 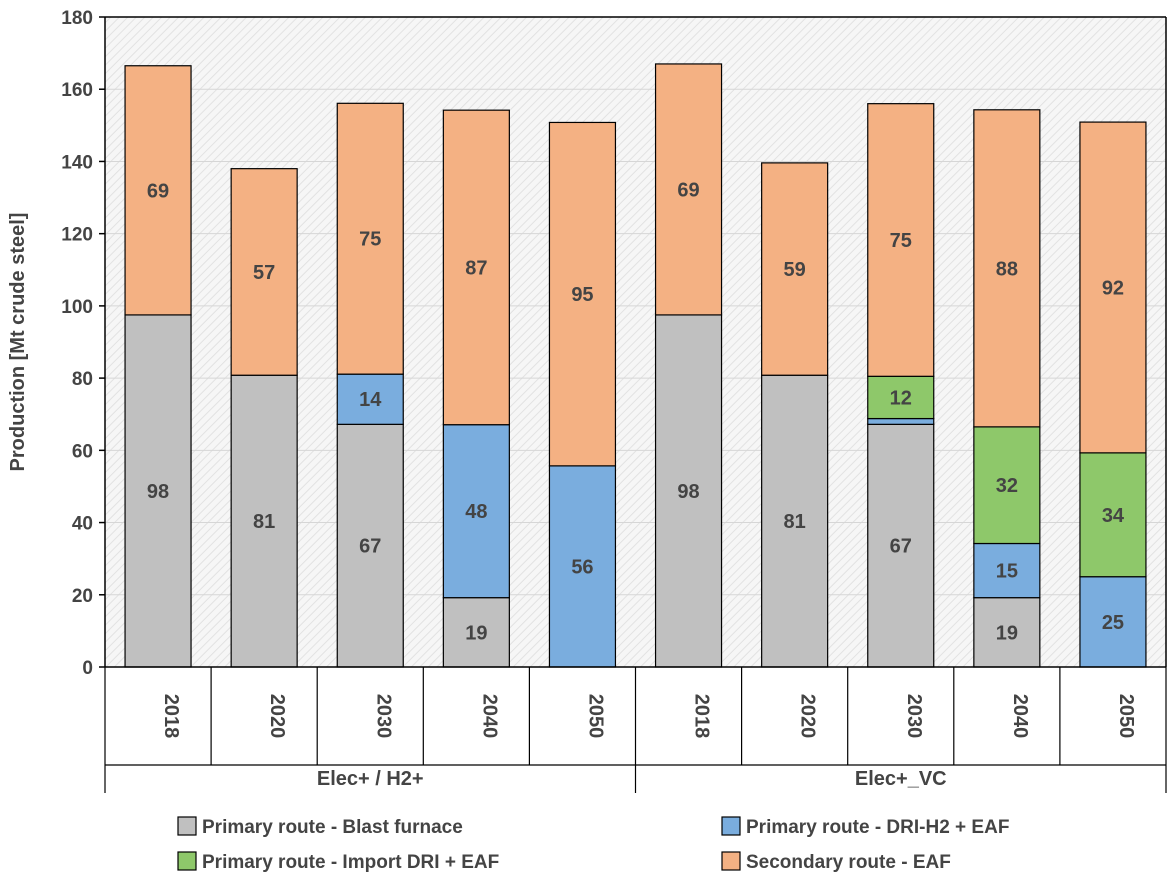 I want to click on y-tick-label: 80, so click(x=82, y=379).